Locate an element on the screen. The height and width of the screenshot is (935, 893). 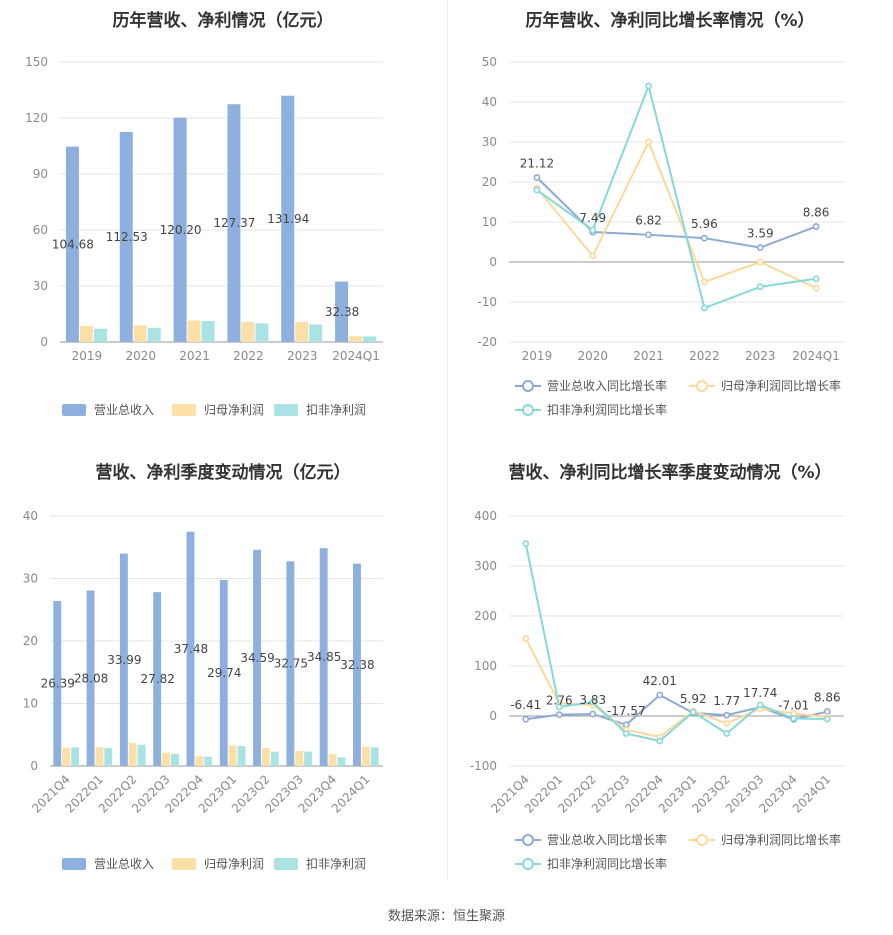
y-tick-label: 300 is located at coordinates (485, 566).